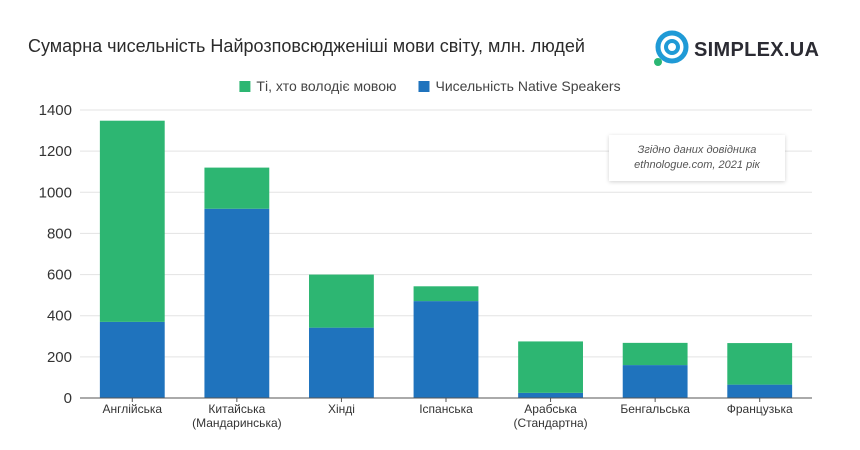 The image size is (860, 450). I want to click on y-tick-label: 600, so click(59, 275).